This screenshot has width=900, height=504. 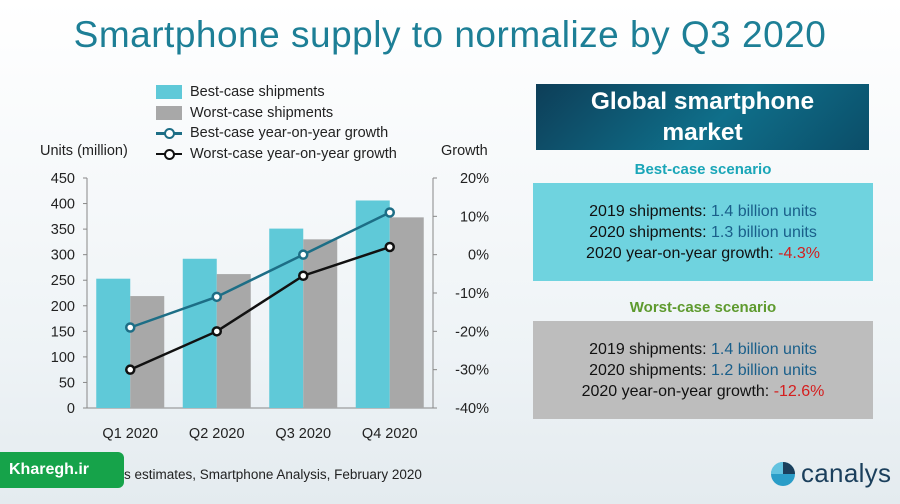 I want to click on legend-item-best-growth: Best-case year-on-year growth, so click(x=276, y=133).